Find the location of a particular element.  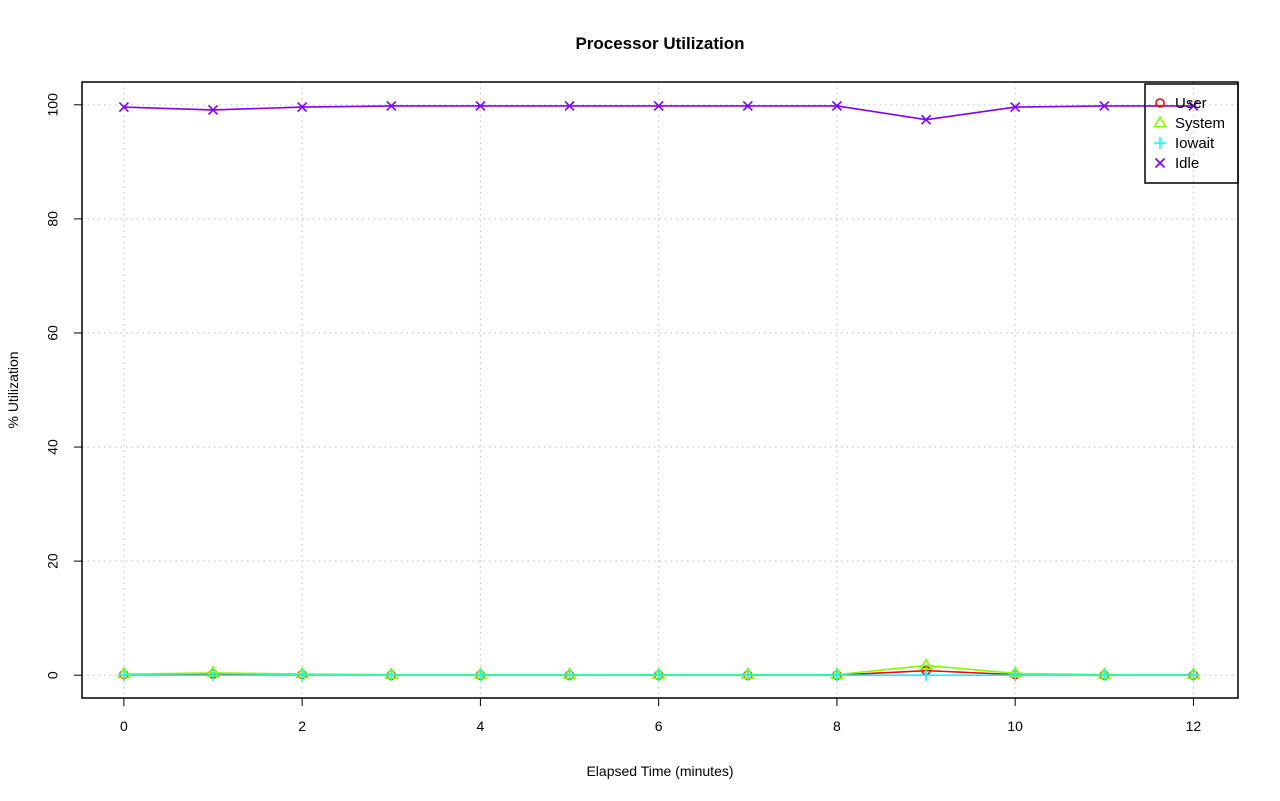

y-tick-label: 40 is located at coordinates (53, 447).